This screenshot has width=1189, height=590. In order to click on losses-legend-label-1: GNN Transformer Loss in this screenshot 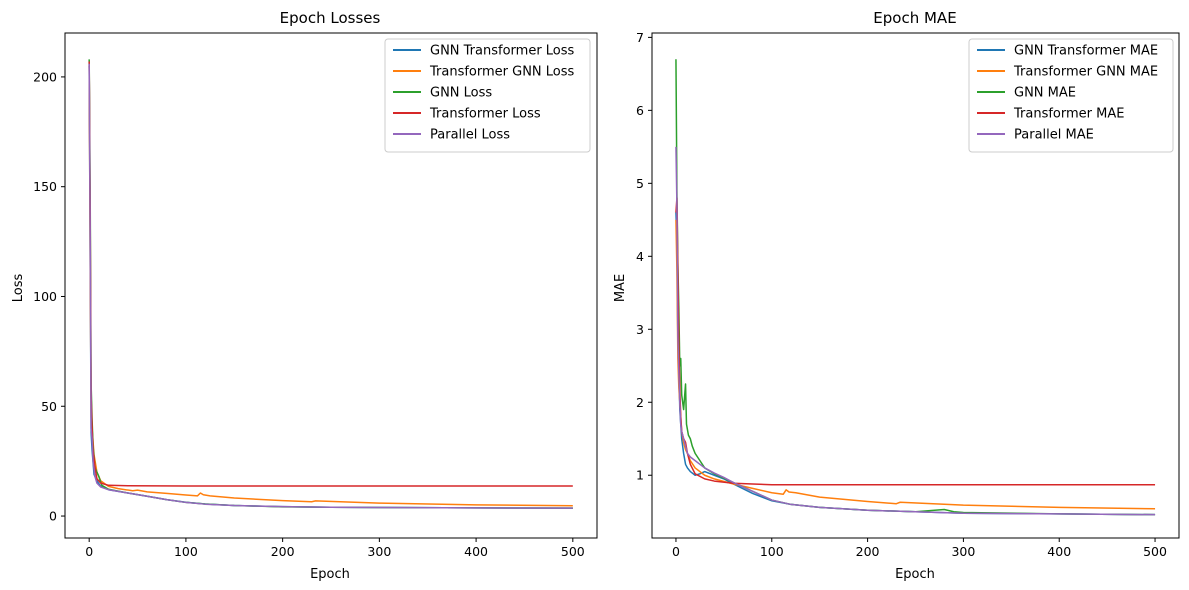, I will do `click(502, 51)`.